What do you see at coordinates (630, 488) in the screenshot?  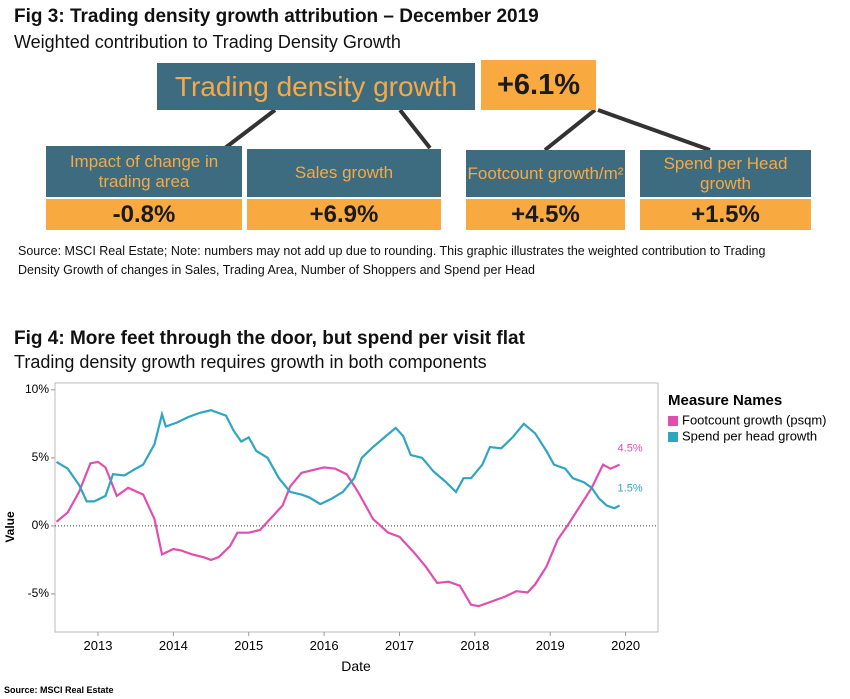 I see `end-label: 1.5%` at bounding box center [630, 488].